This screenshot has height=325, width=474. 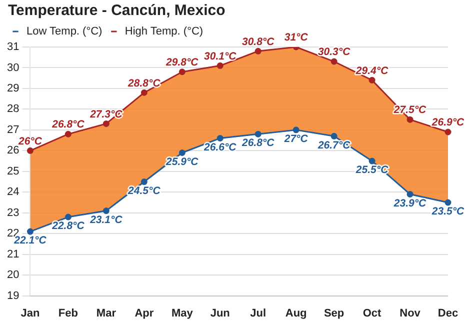 I want to click on x-tick-label: Mar, so click(x=106, y=313).